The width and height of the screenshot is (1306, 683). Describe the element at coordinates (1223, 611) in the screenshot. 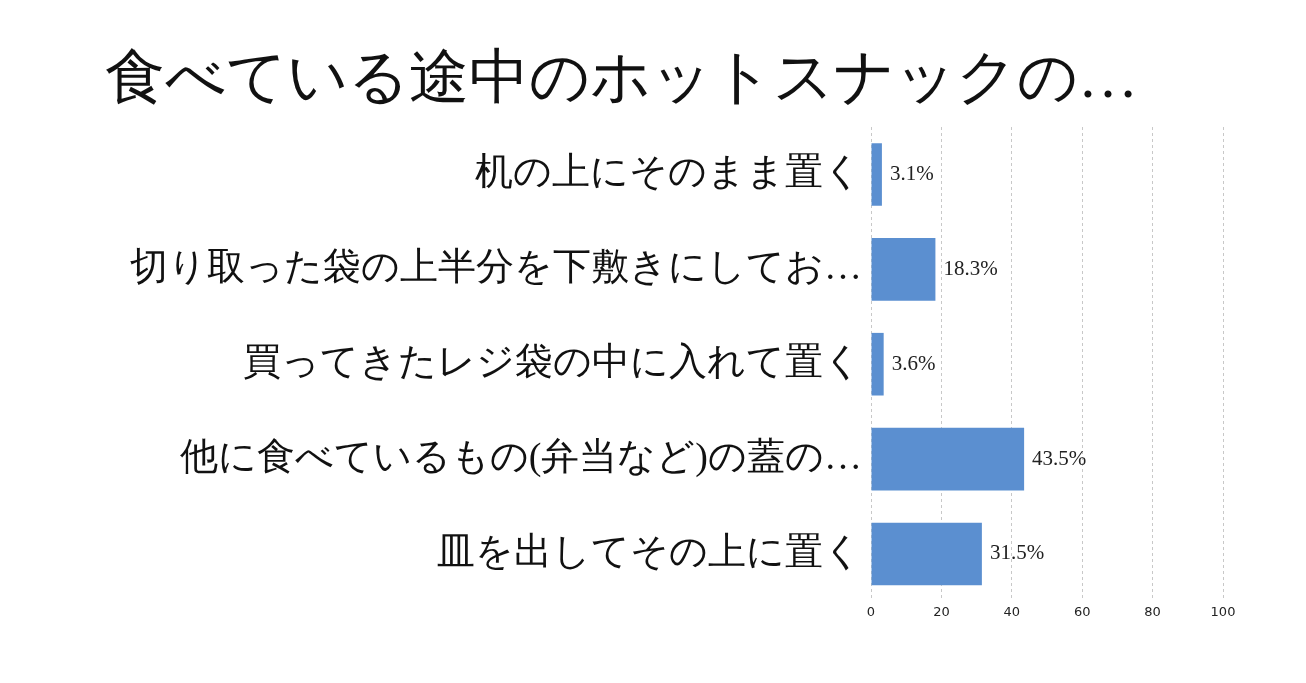

I see `x-tick-label: 100` at that location.